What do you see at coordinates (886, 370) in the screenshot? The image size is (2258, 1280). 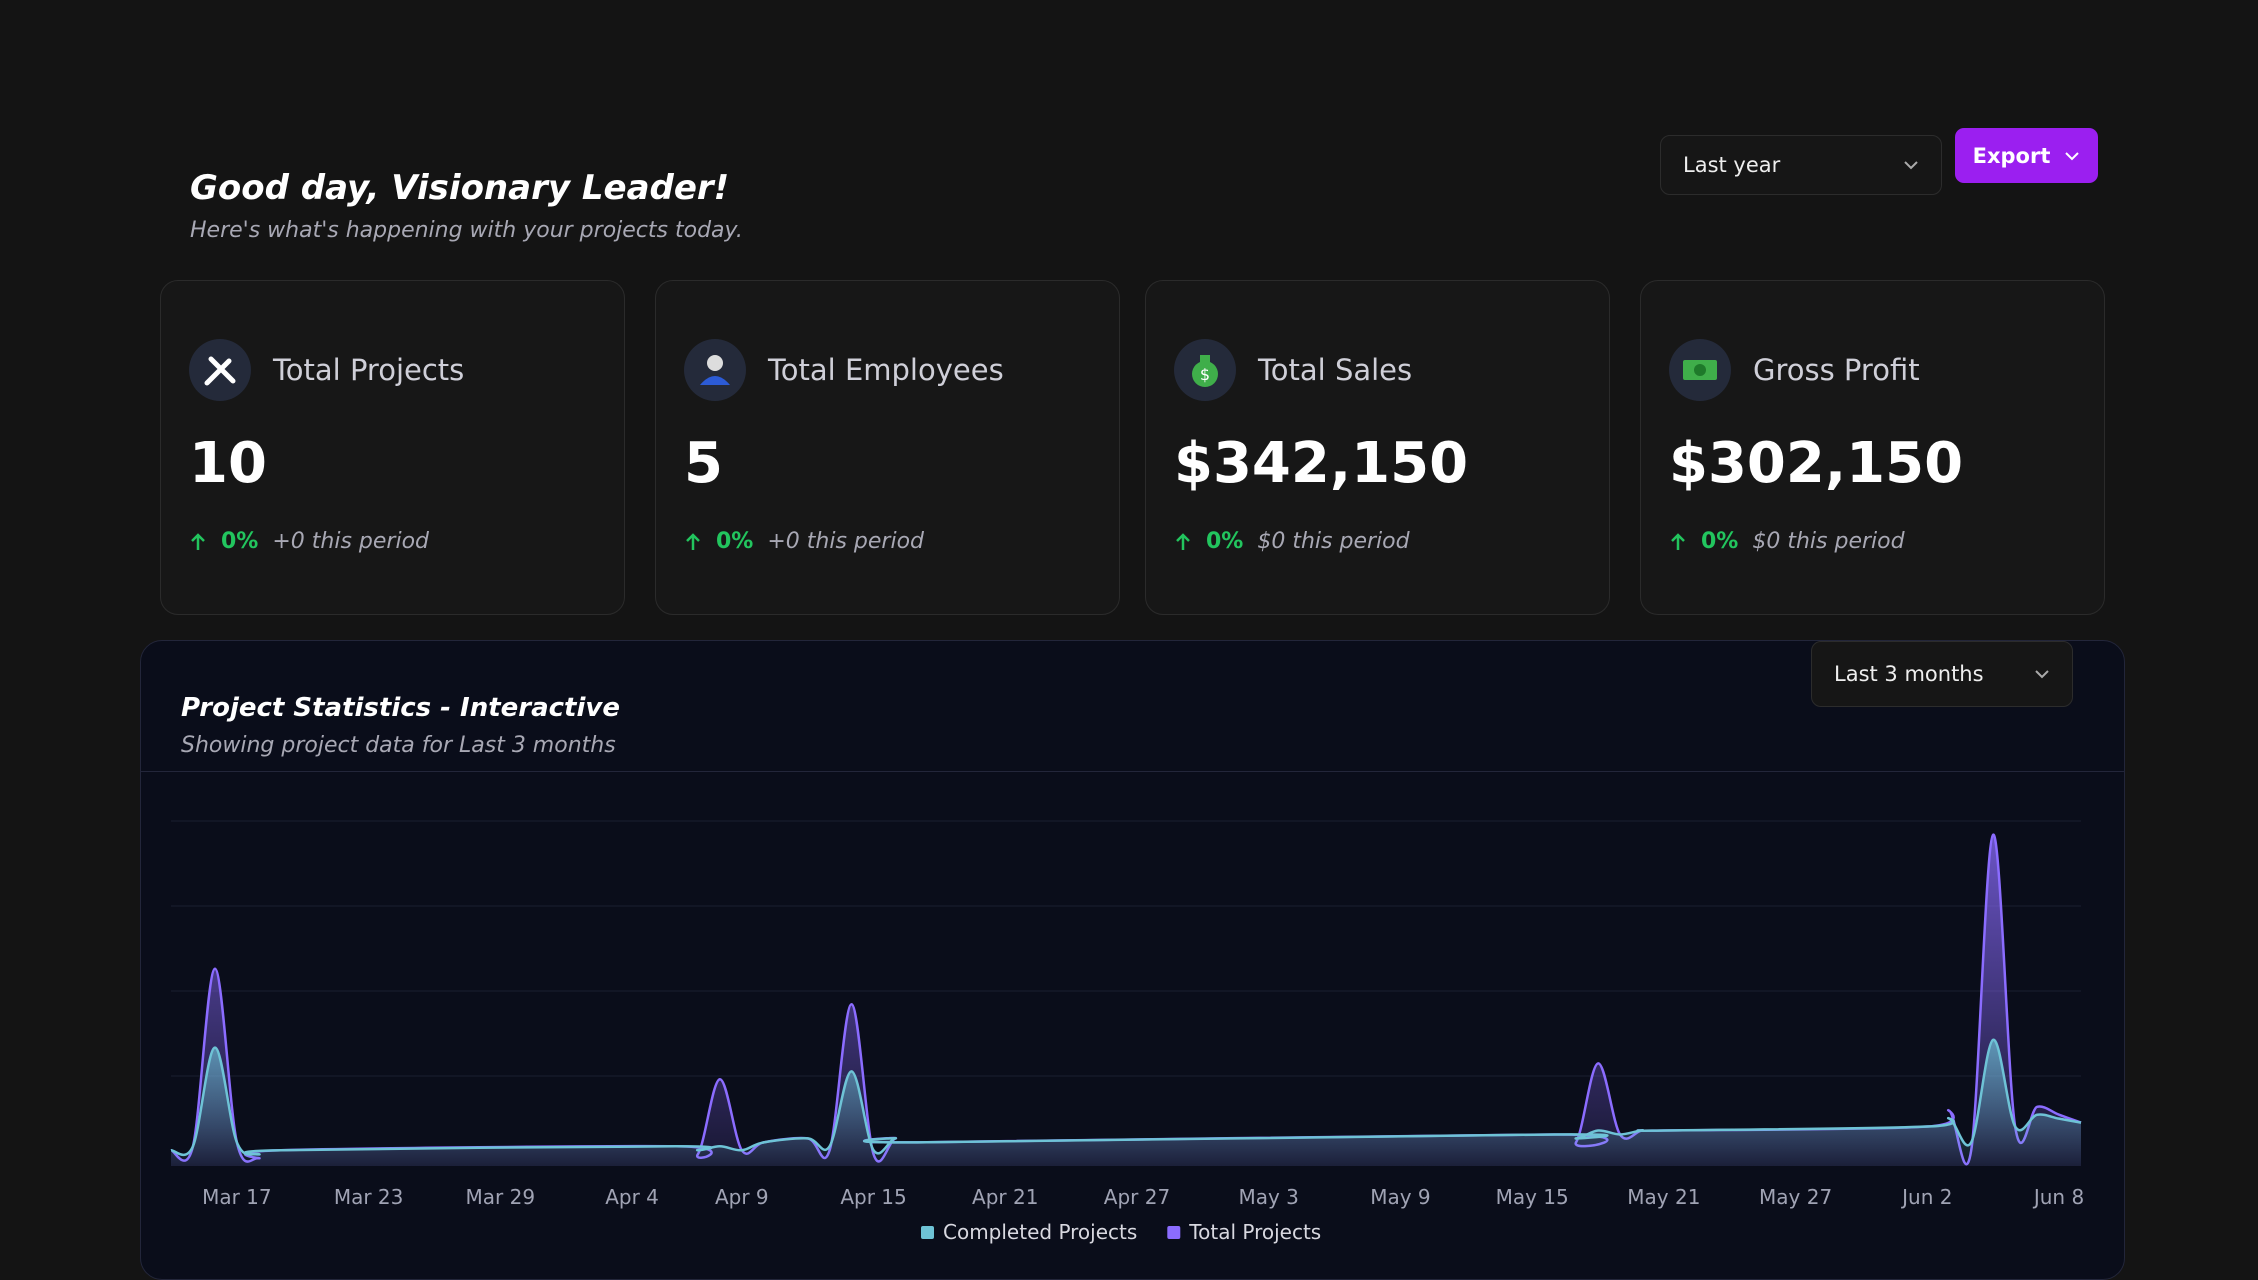 I see `card-title: Total Employees` at bounding box center [886, 370].